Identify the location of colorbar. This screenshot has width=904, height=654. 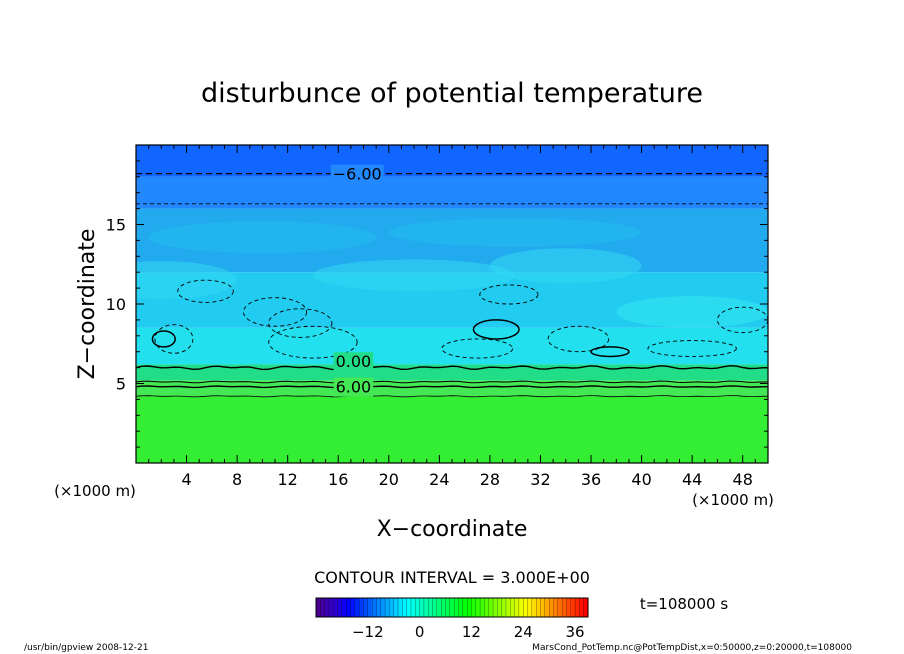
(452, 607).